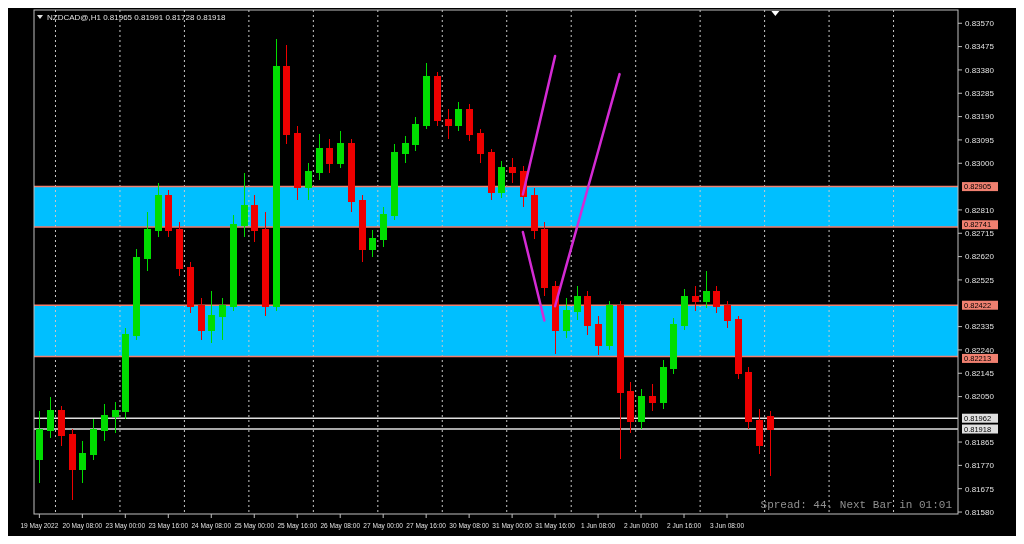 Image resolution: width=1024 pixels, height=544 pixels. Describe the element at coordinates (555, 525) in the screenshot. I see `x-tick-label: 31 May 16:00` at that location.